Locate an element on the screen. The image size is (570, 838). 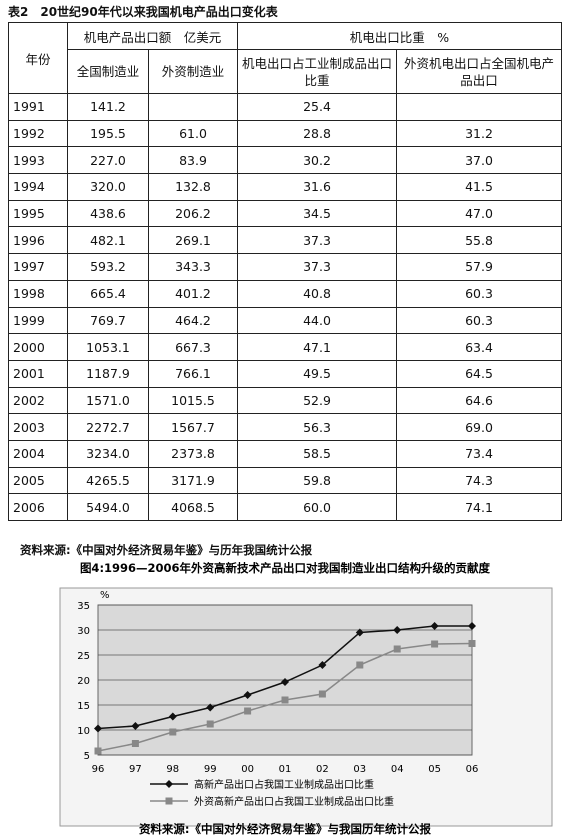
value-cell: 5494.0 is located at coordinates (108, 507).